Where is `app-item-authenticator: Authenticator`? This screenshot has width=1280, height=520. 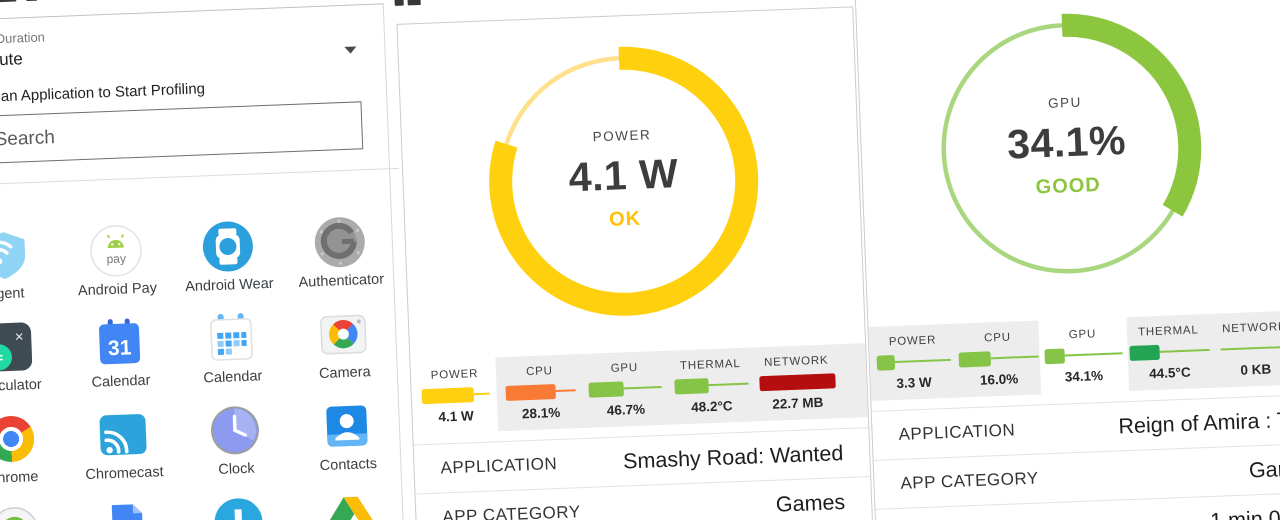
app-item-authenticator: Authenticator is located at coordinates (339, 248).